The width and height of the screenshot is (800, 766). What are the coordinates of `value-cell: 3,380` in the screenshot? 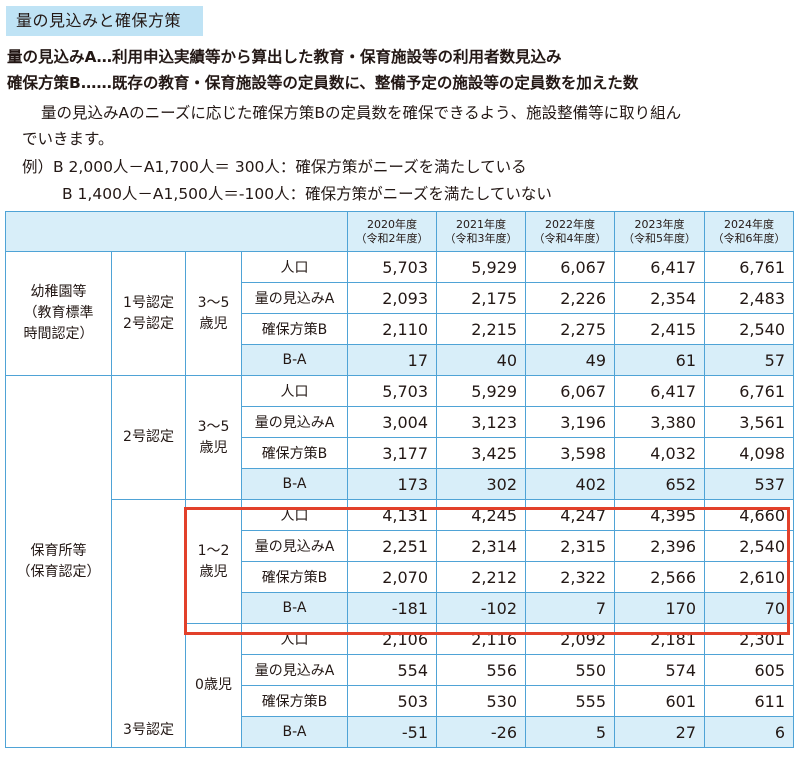 It's located at (659, 422).